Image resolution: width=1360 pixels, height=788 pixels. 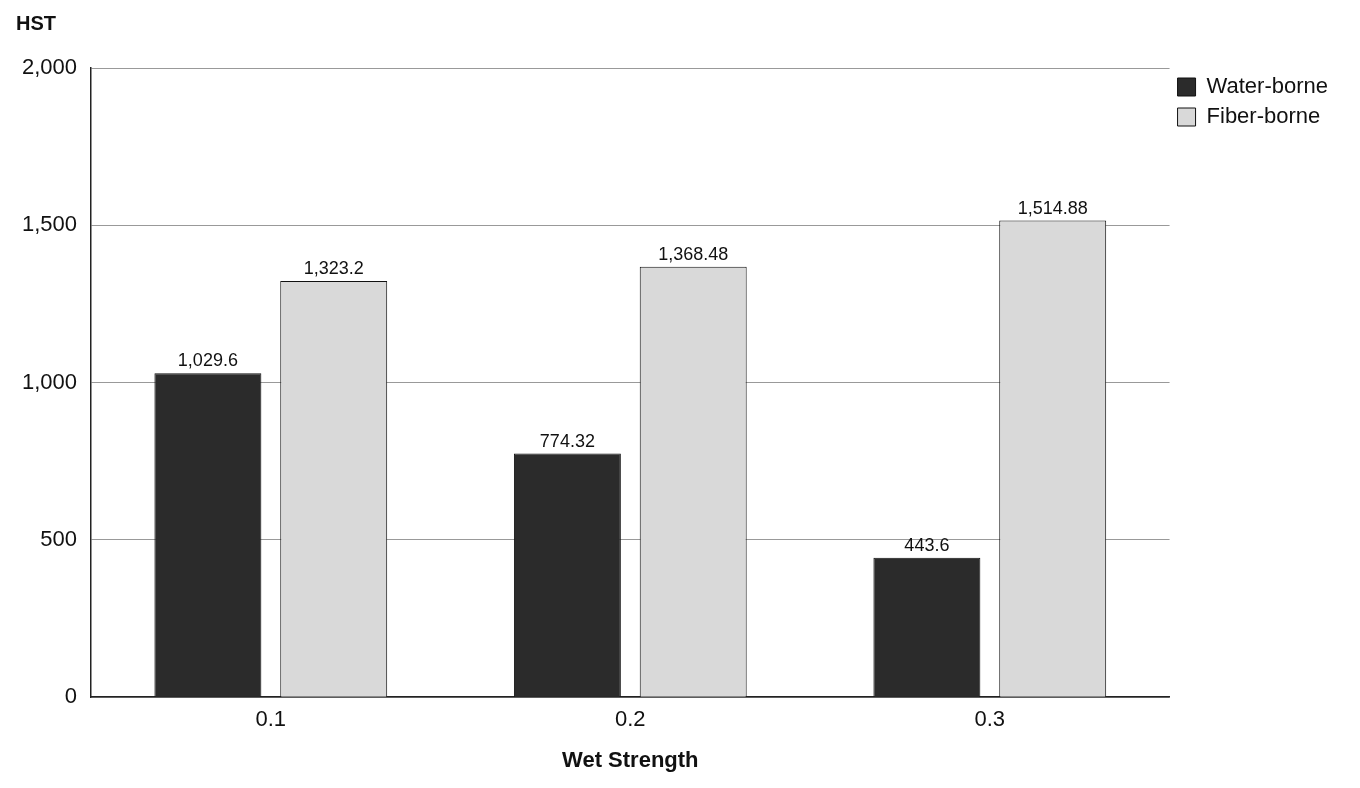 I want to click on y-tick-label: 500, so click(x=59, y=538).